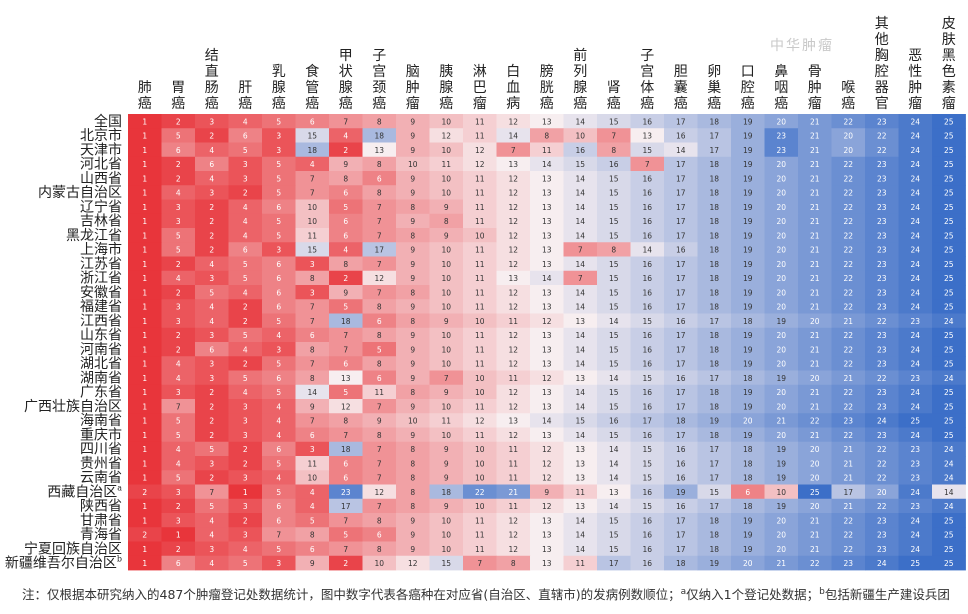  What do you see at coordinates (915, 72) in the screenshot?
I see `column-header-char: 性` at bounding box center [915, 72].